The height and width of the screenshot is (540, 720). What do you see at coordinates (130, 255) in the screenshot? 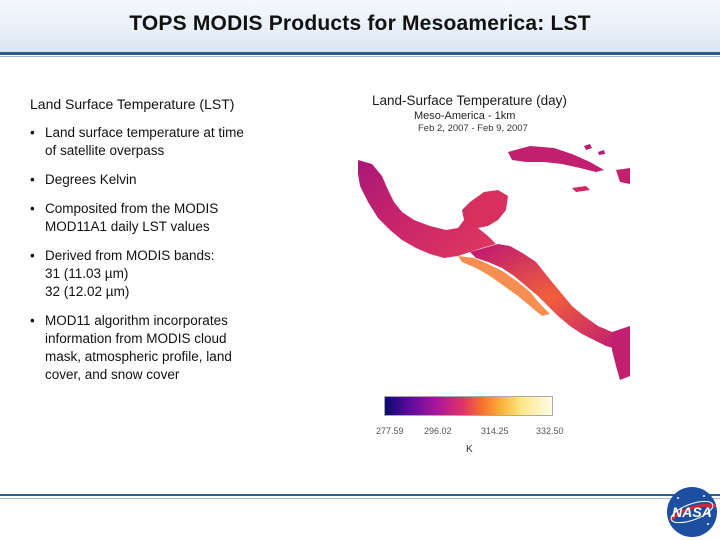
I see `bullet-line: Derived from MODIS bands:` at bounding box center [130, 255].